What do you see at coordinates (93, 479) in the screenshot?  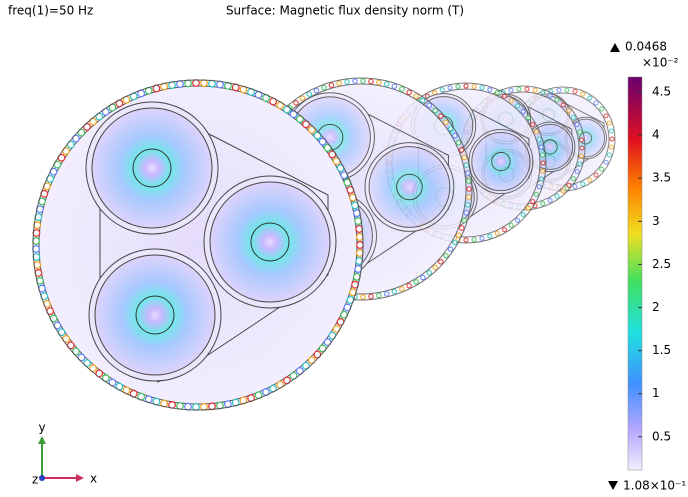 I see `x-axis-label: x` at bounding box center [93, 479].